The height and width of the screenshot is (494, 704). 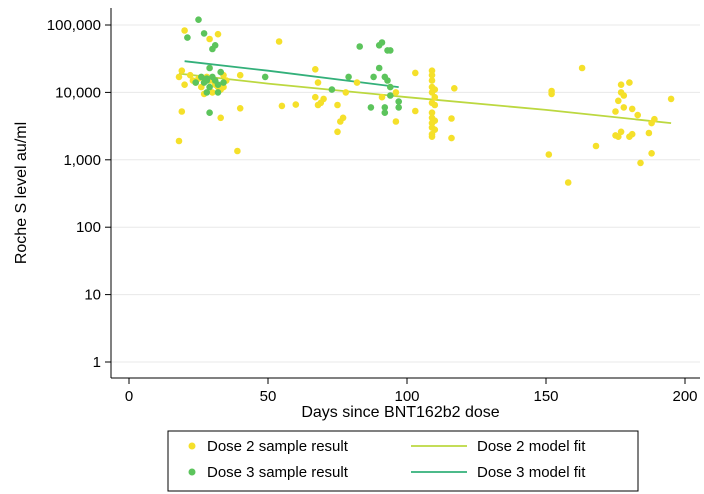 What do you see at coordinates (192, 472) in the screenshot?
I see `legend-marker-dose-3-sample-result` at bounding box center [192, 472].